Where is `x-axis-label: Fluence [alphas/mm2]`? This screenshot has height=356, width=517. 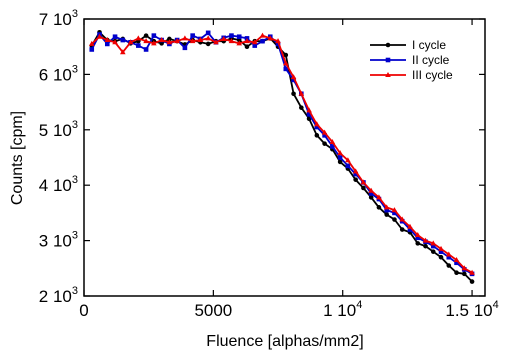 x-axis-label: Fluence [alphas/mm2] is located at coordinates (284, 341).